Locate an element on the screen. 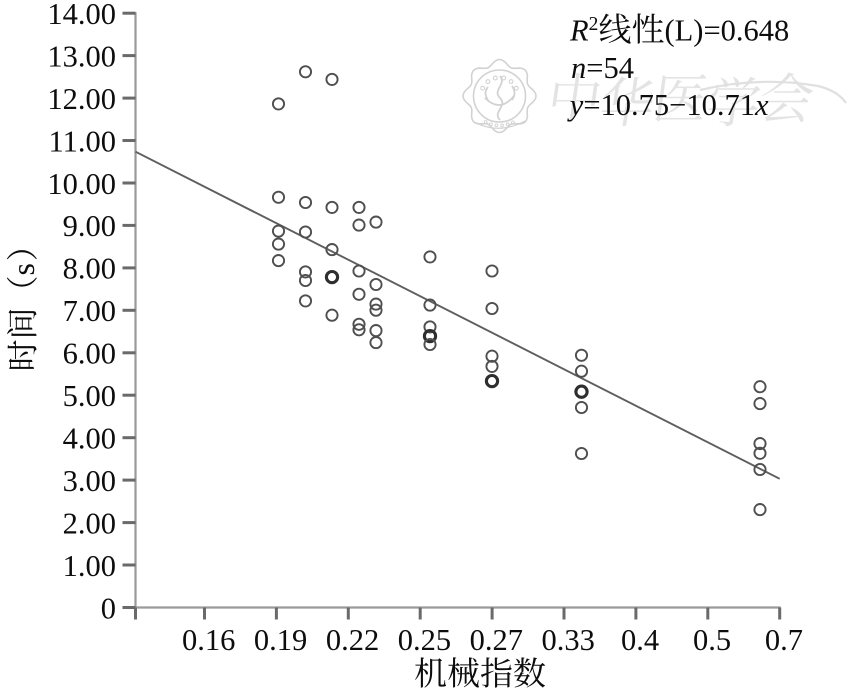 The image size is (865, 697). svg-text: 0.33 is located at coordinates (568, 640).